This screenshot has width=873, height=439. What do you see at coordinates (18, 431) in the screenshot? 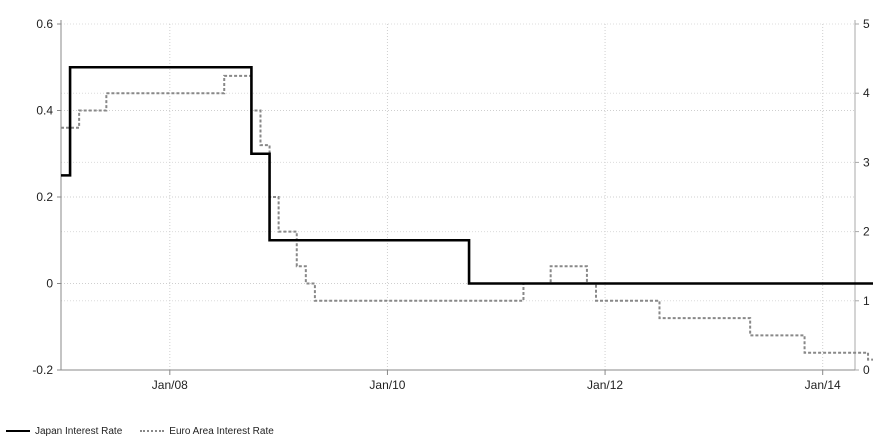
I see `legend-swatch-solid` at bounding box center [18, 431].